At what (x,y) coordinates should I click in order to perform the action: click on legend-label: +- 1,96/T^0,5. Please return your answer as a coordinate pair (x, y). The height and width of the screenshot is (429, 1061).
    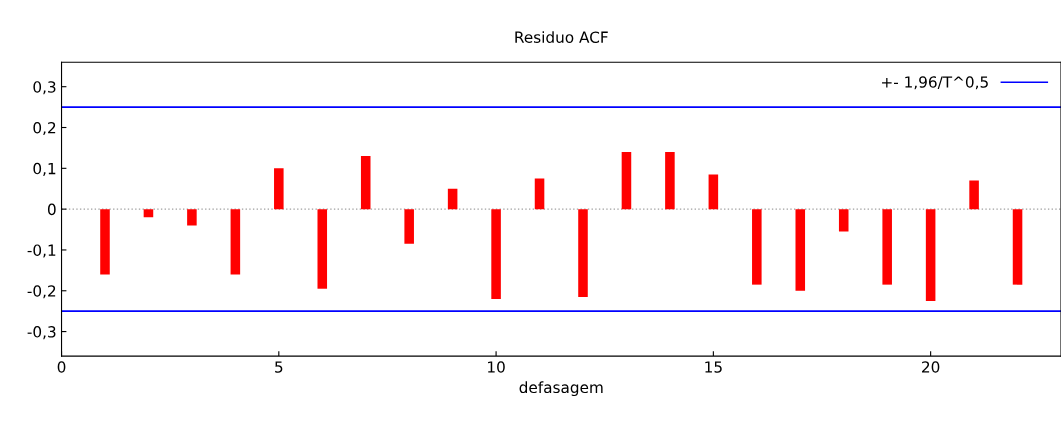
    Looking at the image, I should click on (935, 83).